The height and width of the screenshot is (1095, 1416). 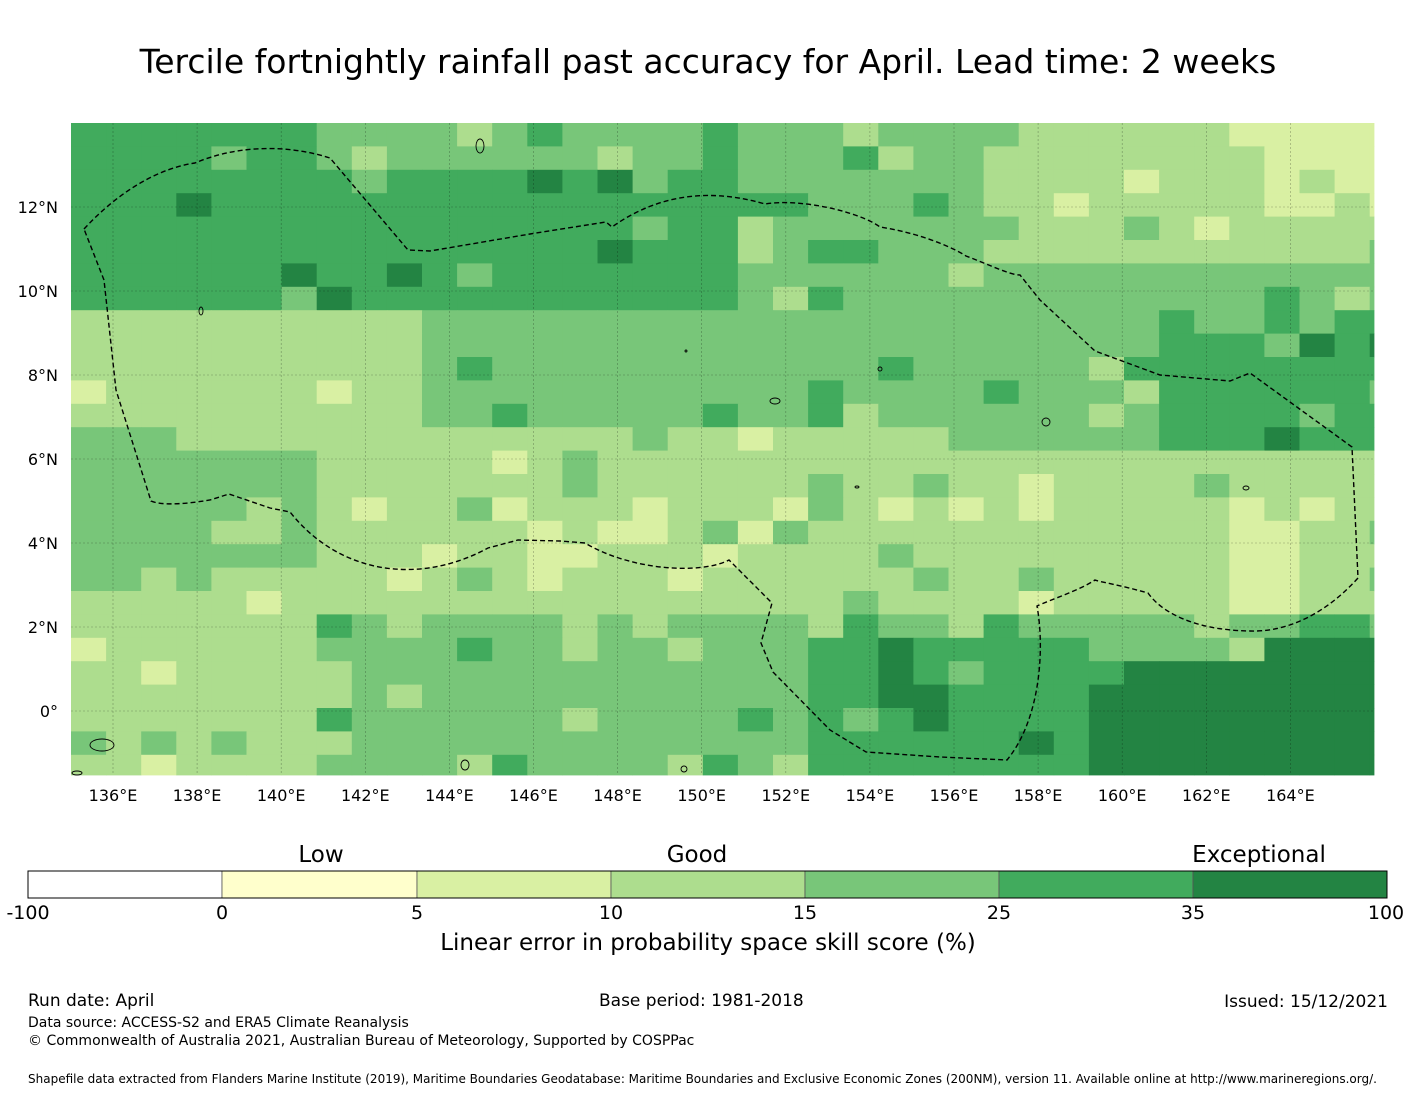 What do you see at coordinates (785, 795) in the screenshot?
I see `longitude-label: 152°E` at bounding box center [785, 795].